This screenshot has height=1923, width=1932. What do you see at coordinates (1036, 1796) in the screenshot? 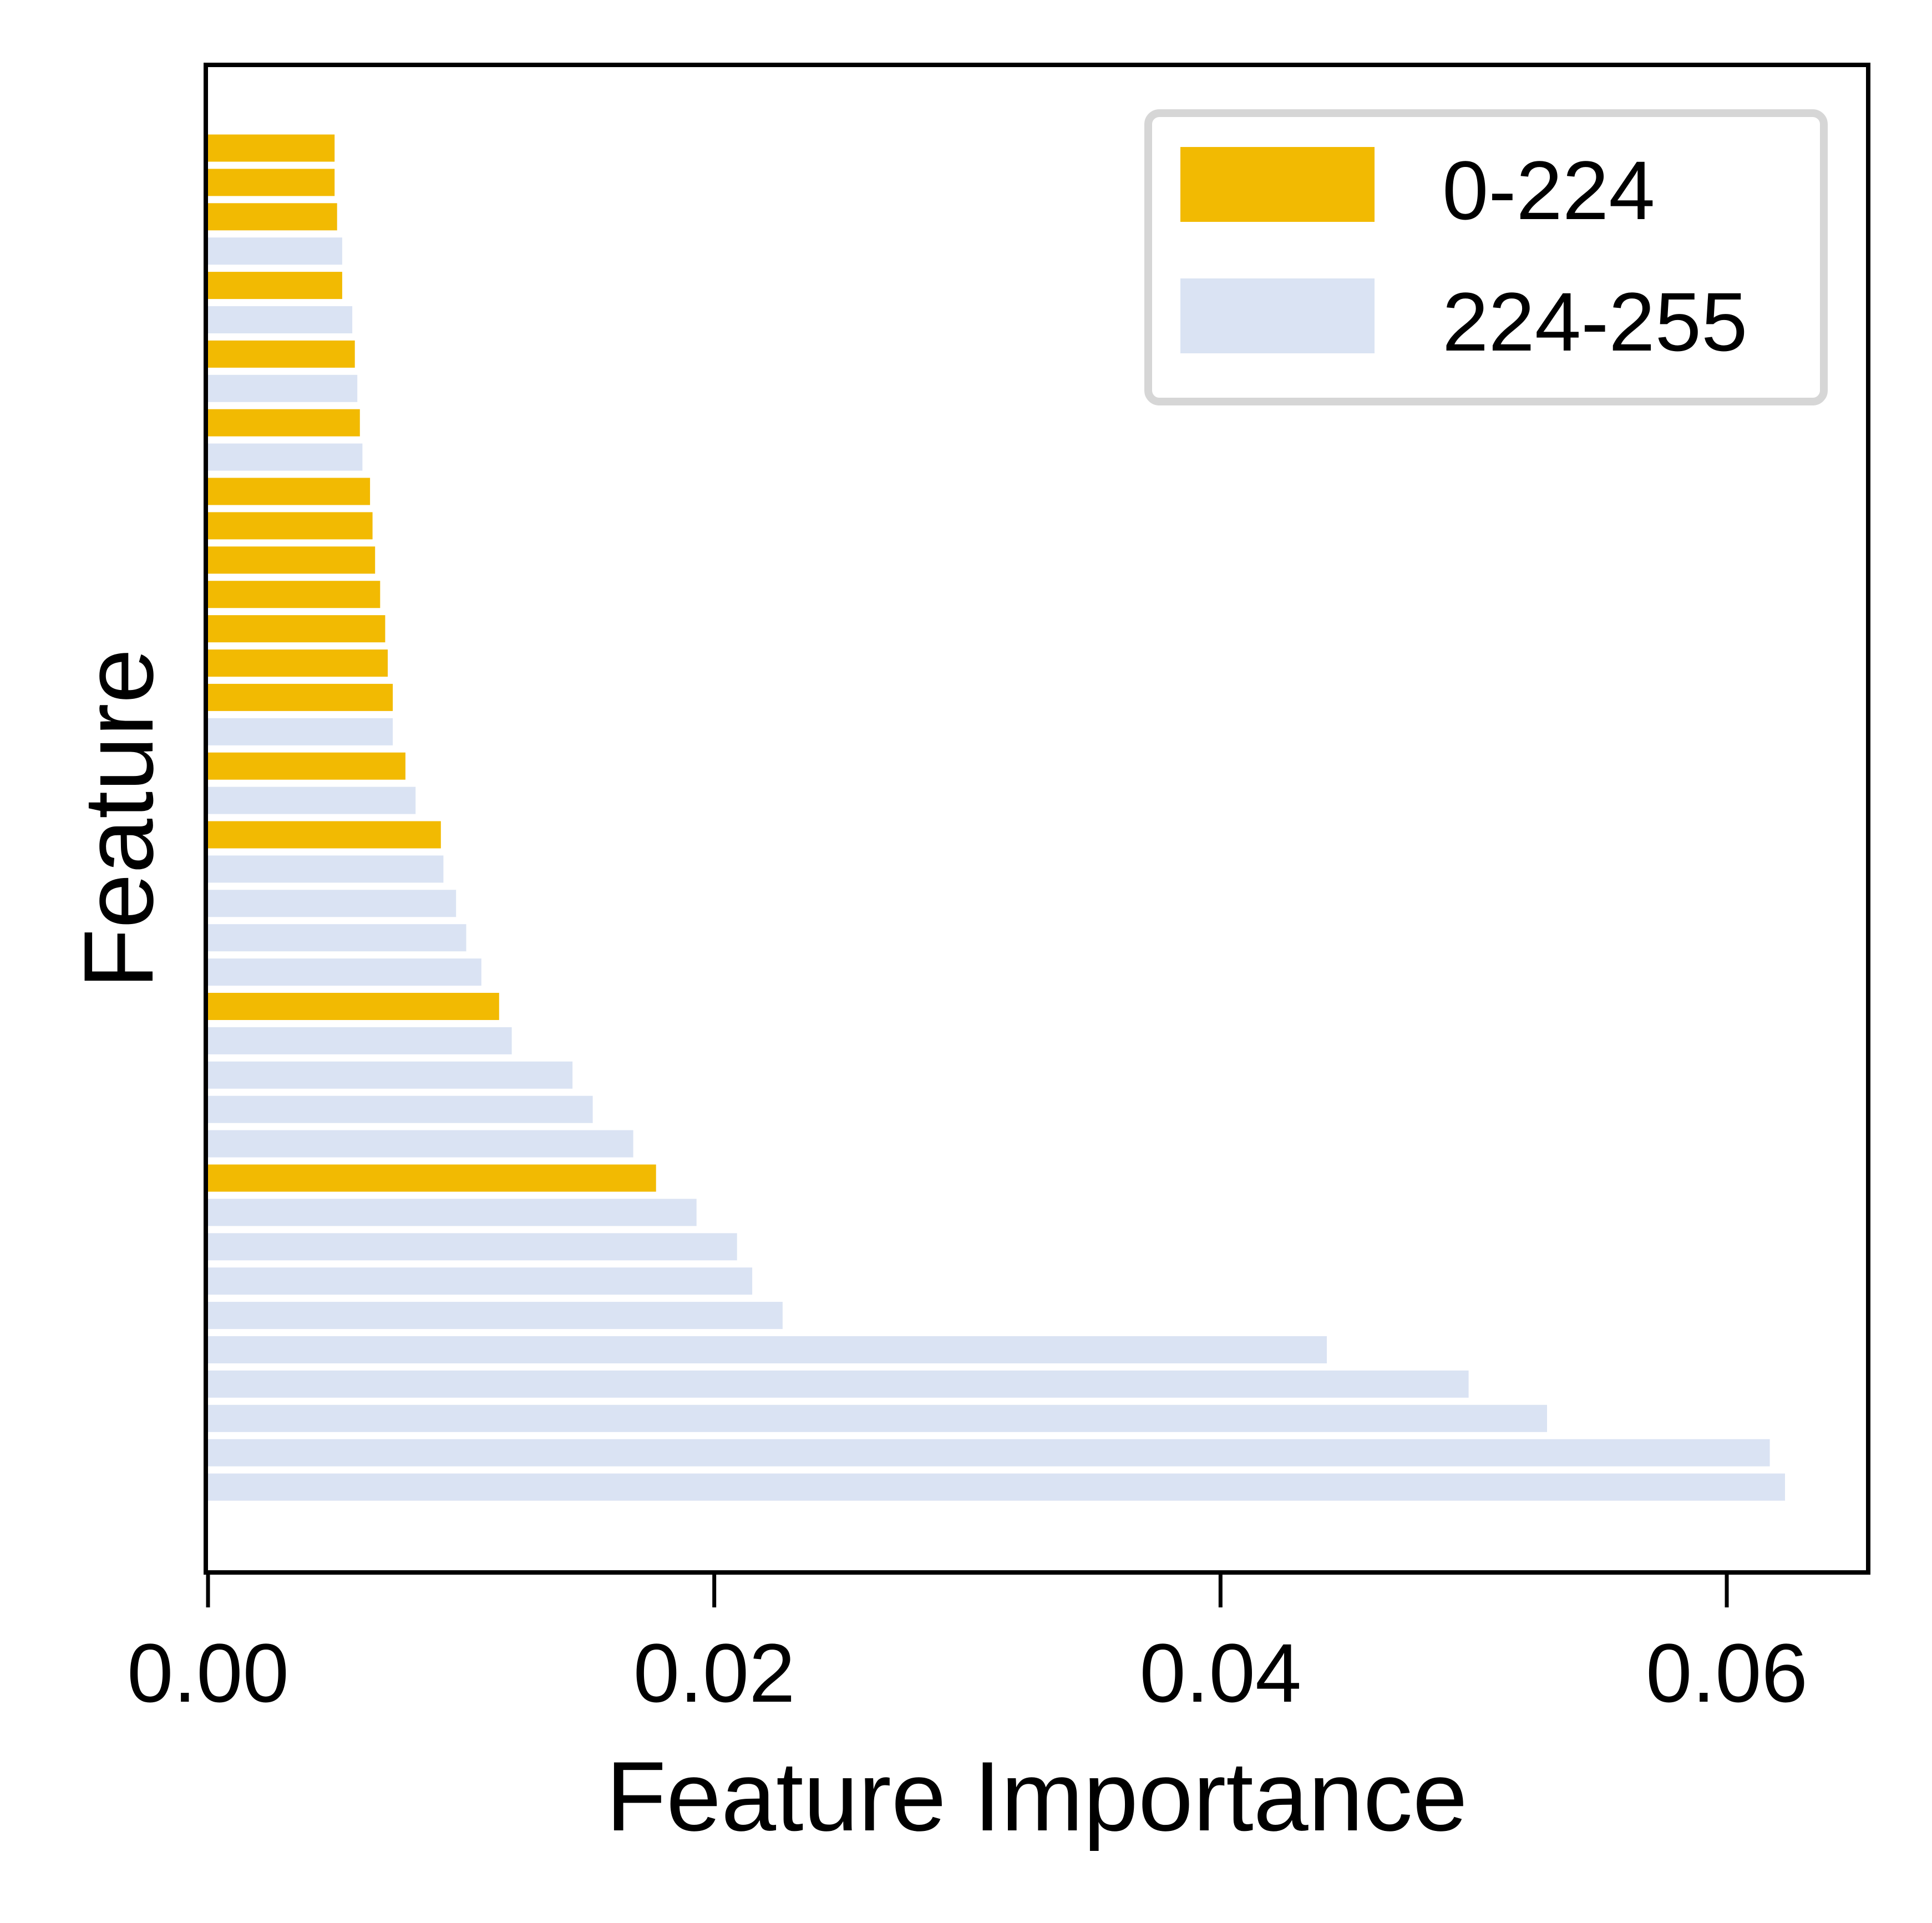
I see `x-axis-label: Feature Importance` at bounding box center [1036, 1796].